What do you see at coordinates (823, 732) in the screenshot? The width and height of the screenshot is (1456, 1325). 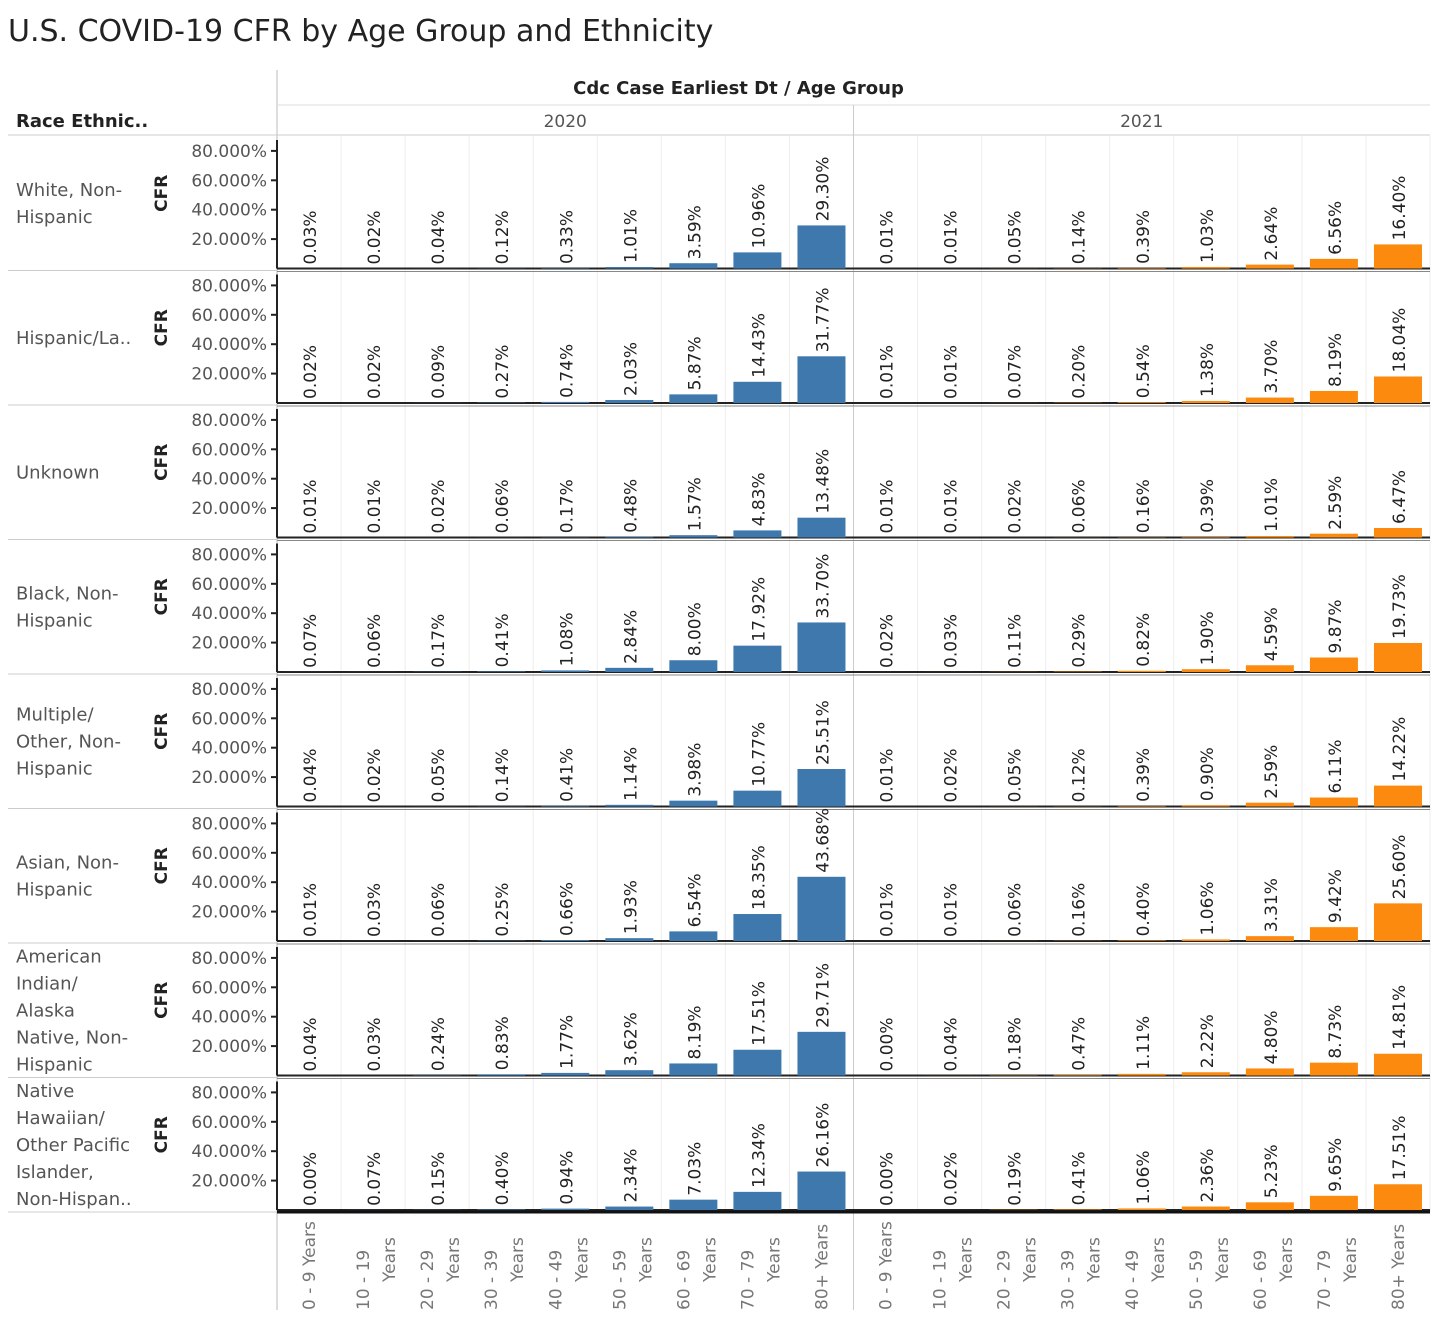 I see `data-label-2020-8: 25.51%` at bounding box center [823, 732].